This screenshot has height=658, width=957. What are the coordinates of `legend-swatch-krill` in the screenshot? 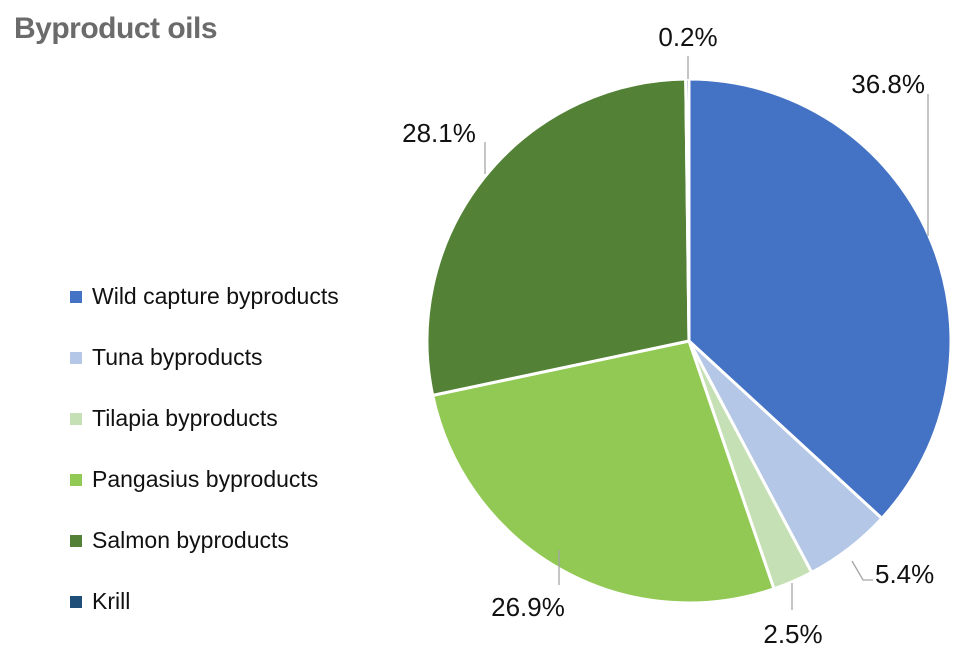 It's located at (76, 601).